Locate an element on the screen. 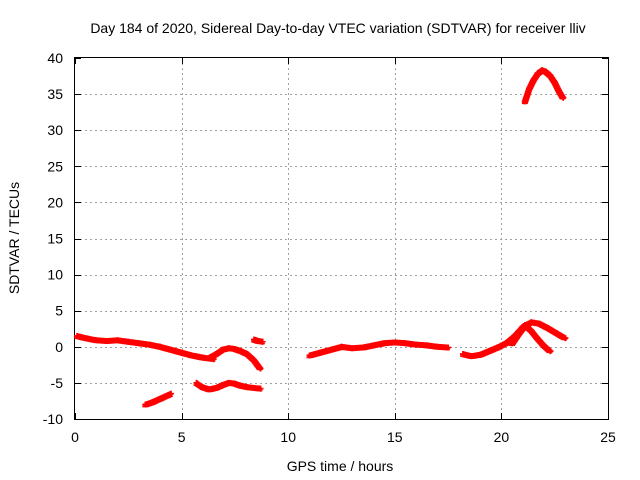 The image size is (640, 480). y-tick-label: 30 is located at coordinates (55, 130).